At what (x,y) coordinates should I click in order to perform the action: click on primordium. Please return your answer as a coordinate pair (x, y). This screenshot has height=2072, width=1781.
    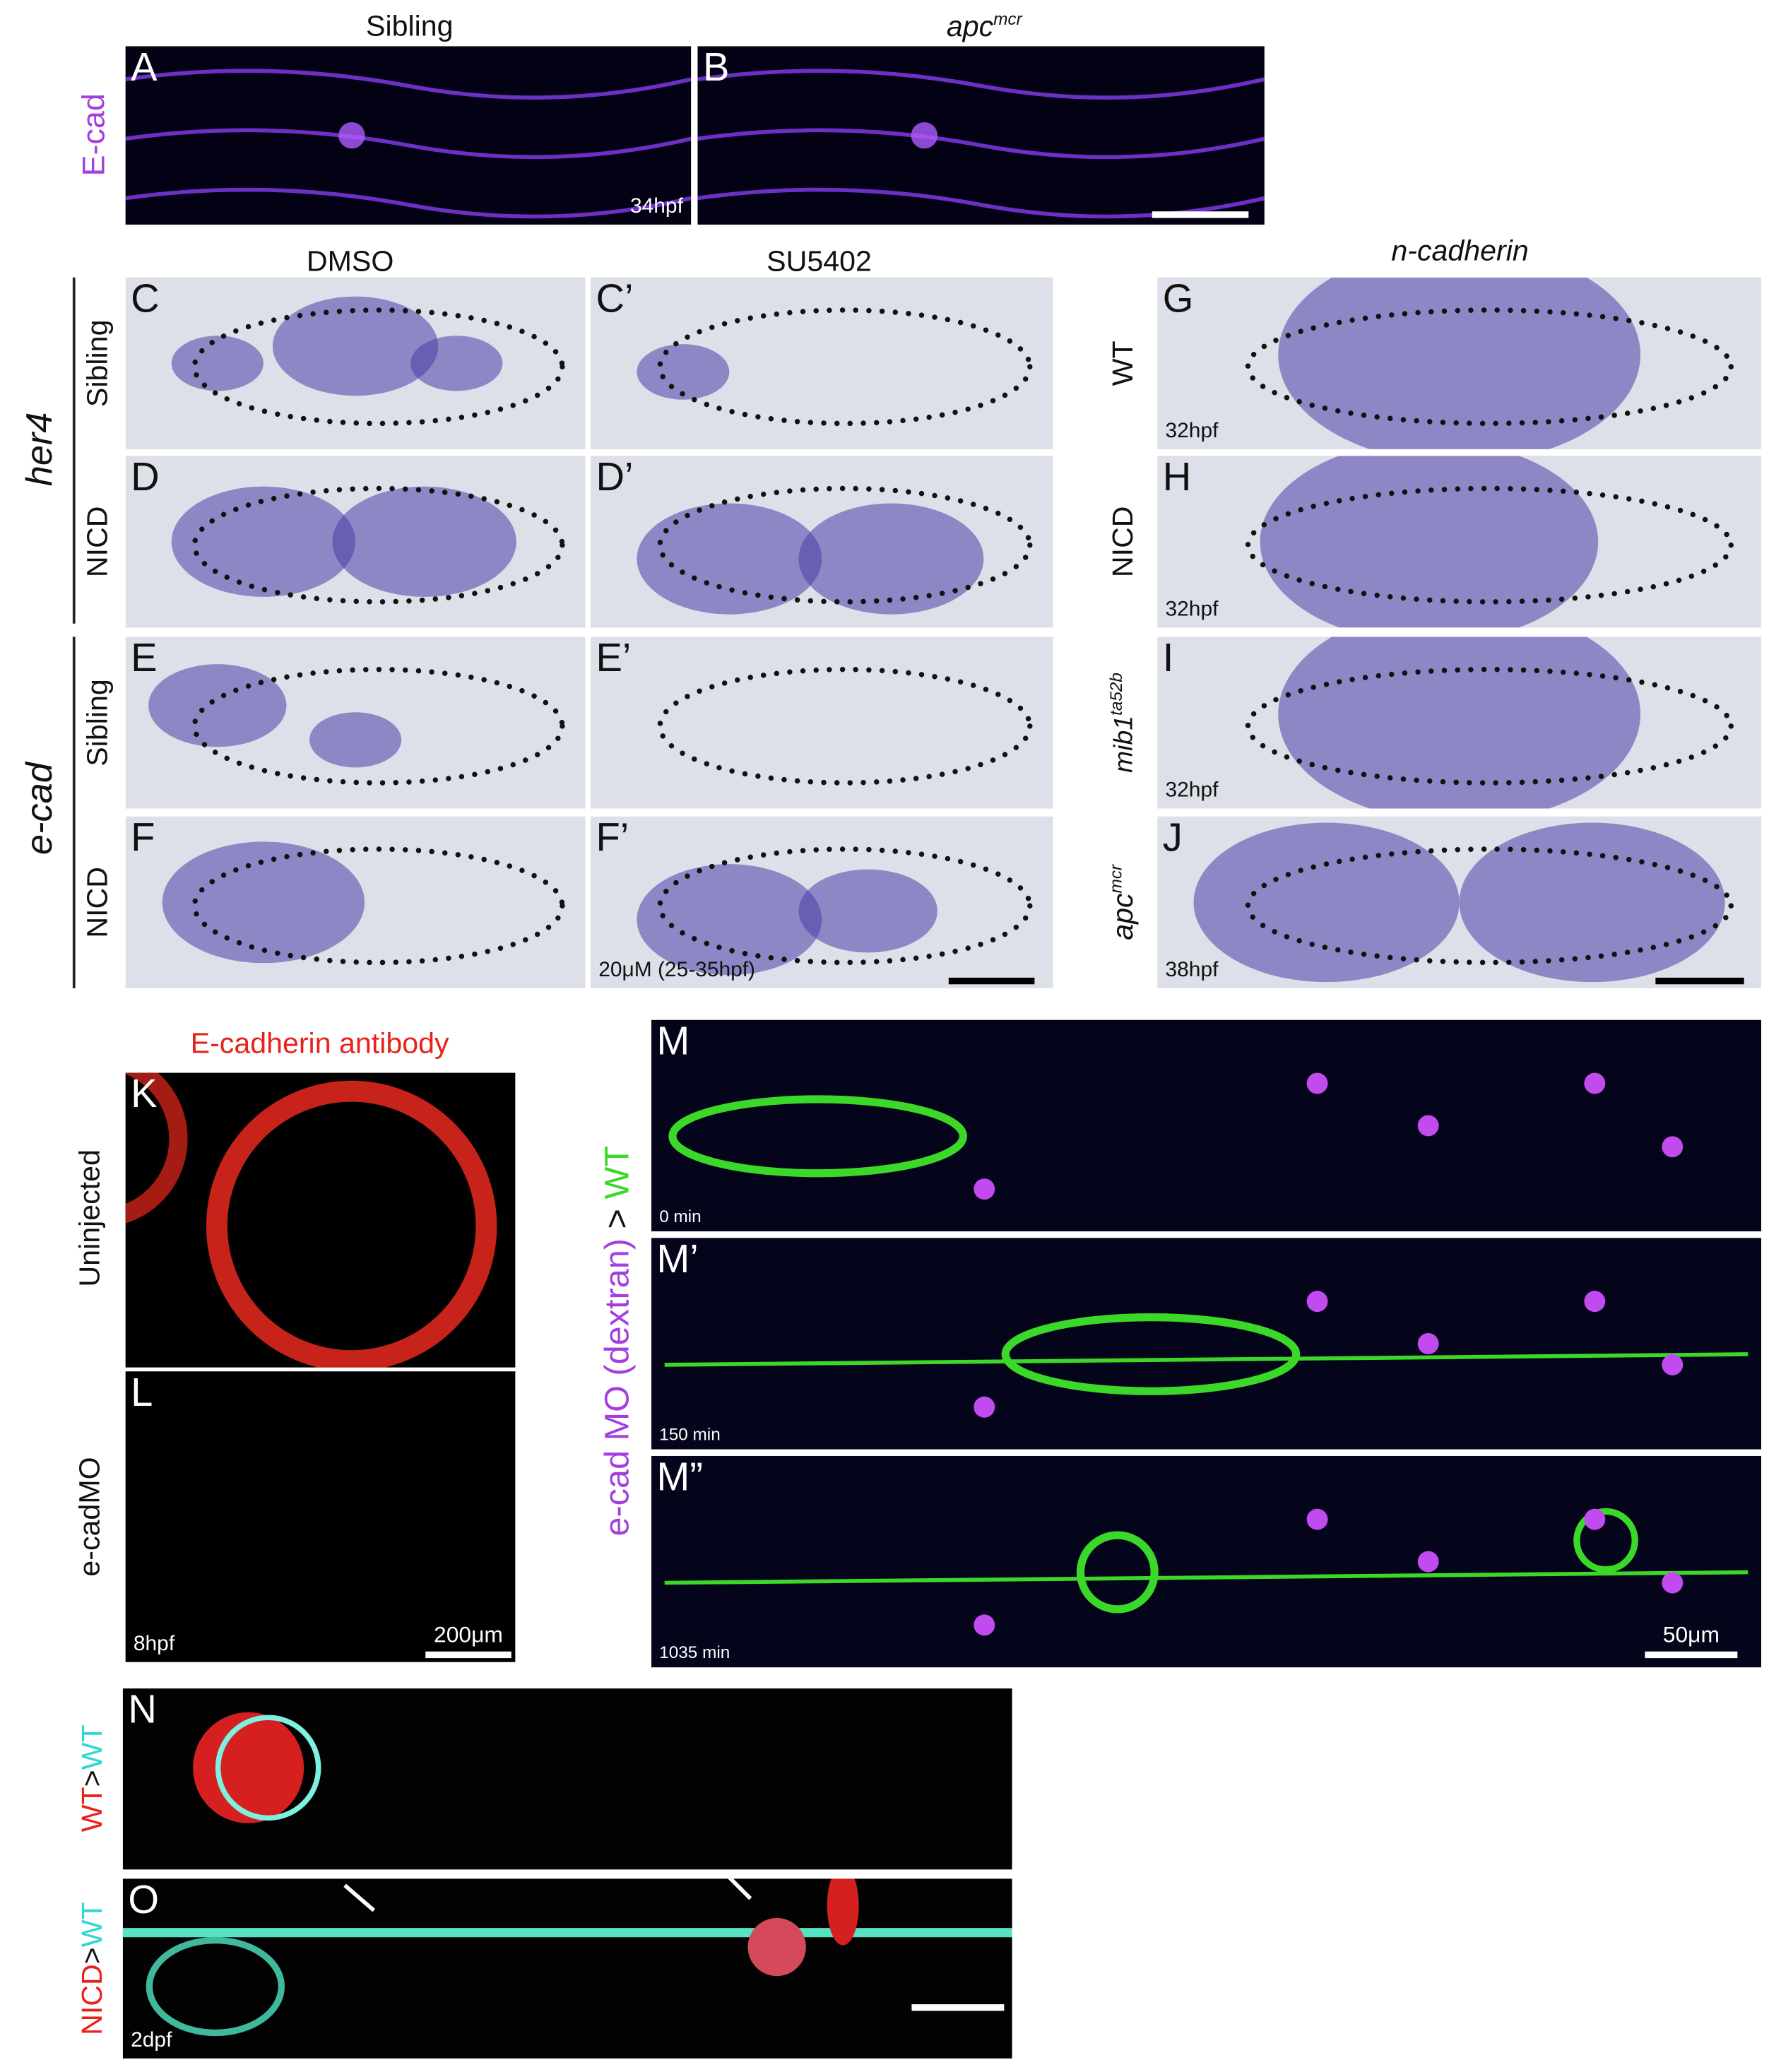
    Looking at the image, I should click on (1151, 1354).